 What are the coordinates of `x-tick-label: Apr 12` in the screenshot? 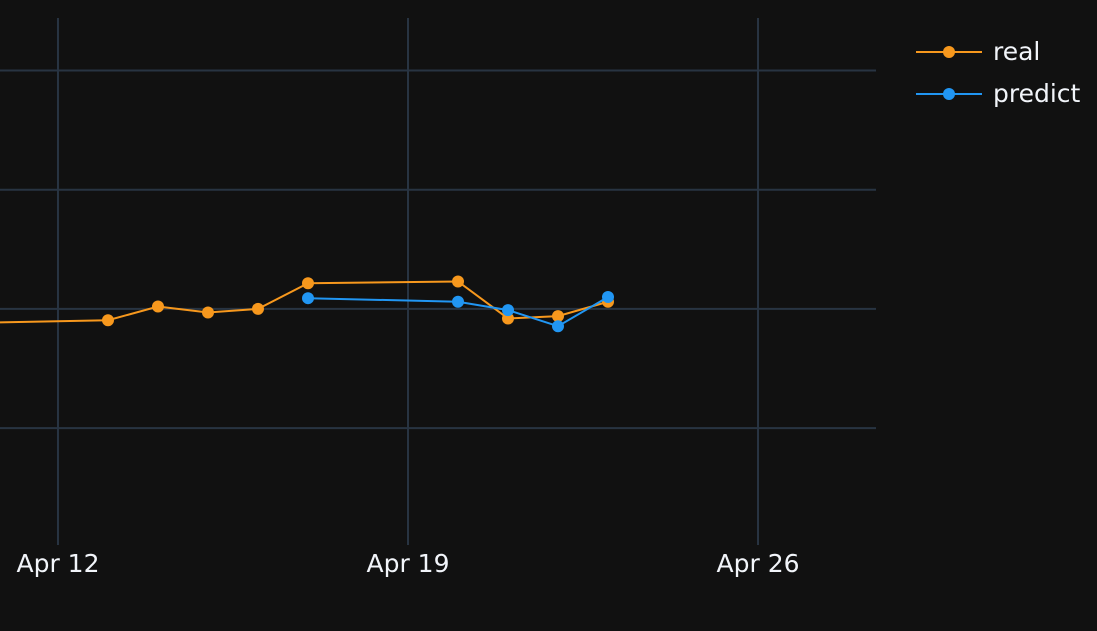 It's located at (57, 563).